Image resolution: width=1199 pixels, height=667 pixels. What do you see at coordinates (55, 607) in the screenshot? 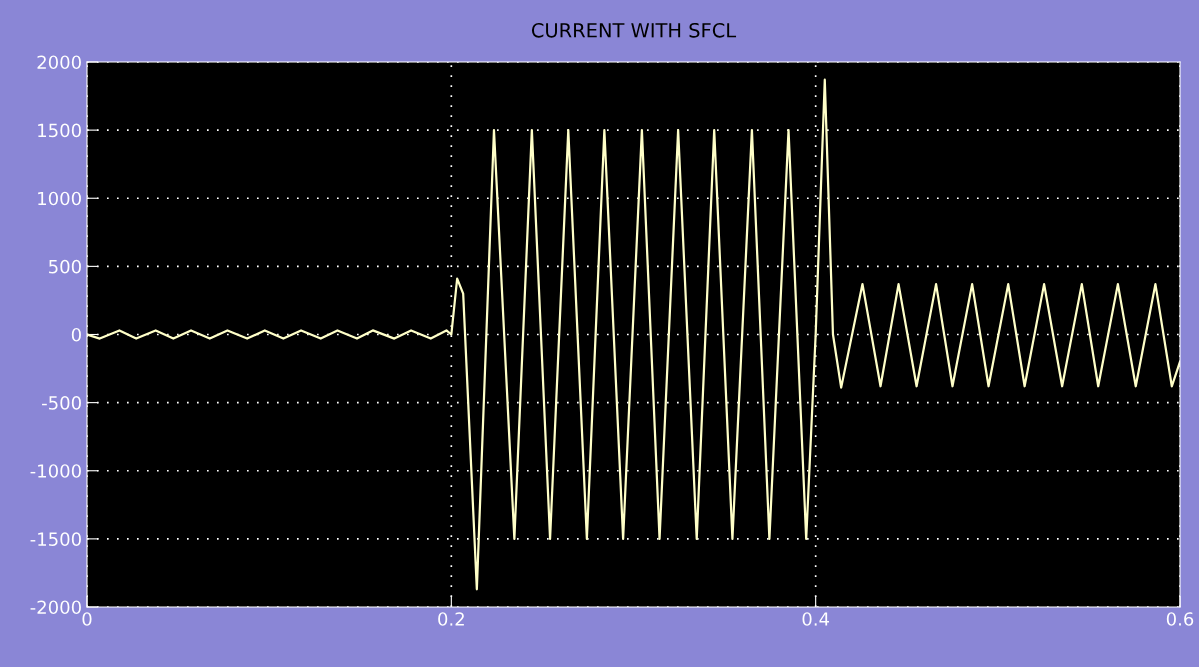
I see `y-tick-label: -2000` at bounding box center [55, 607].